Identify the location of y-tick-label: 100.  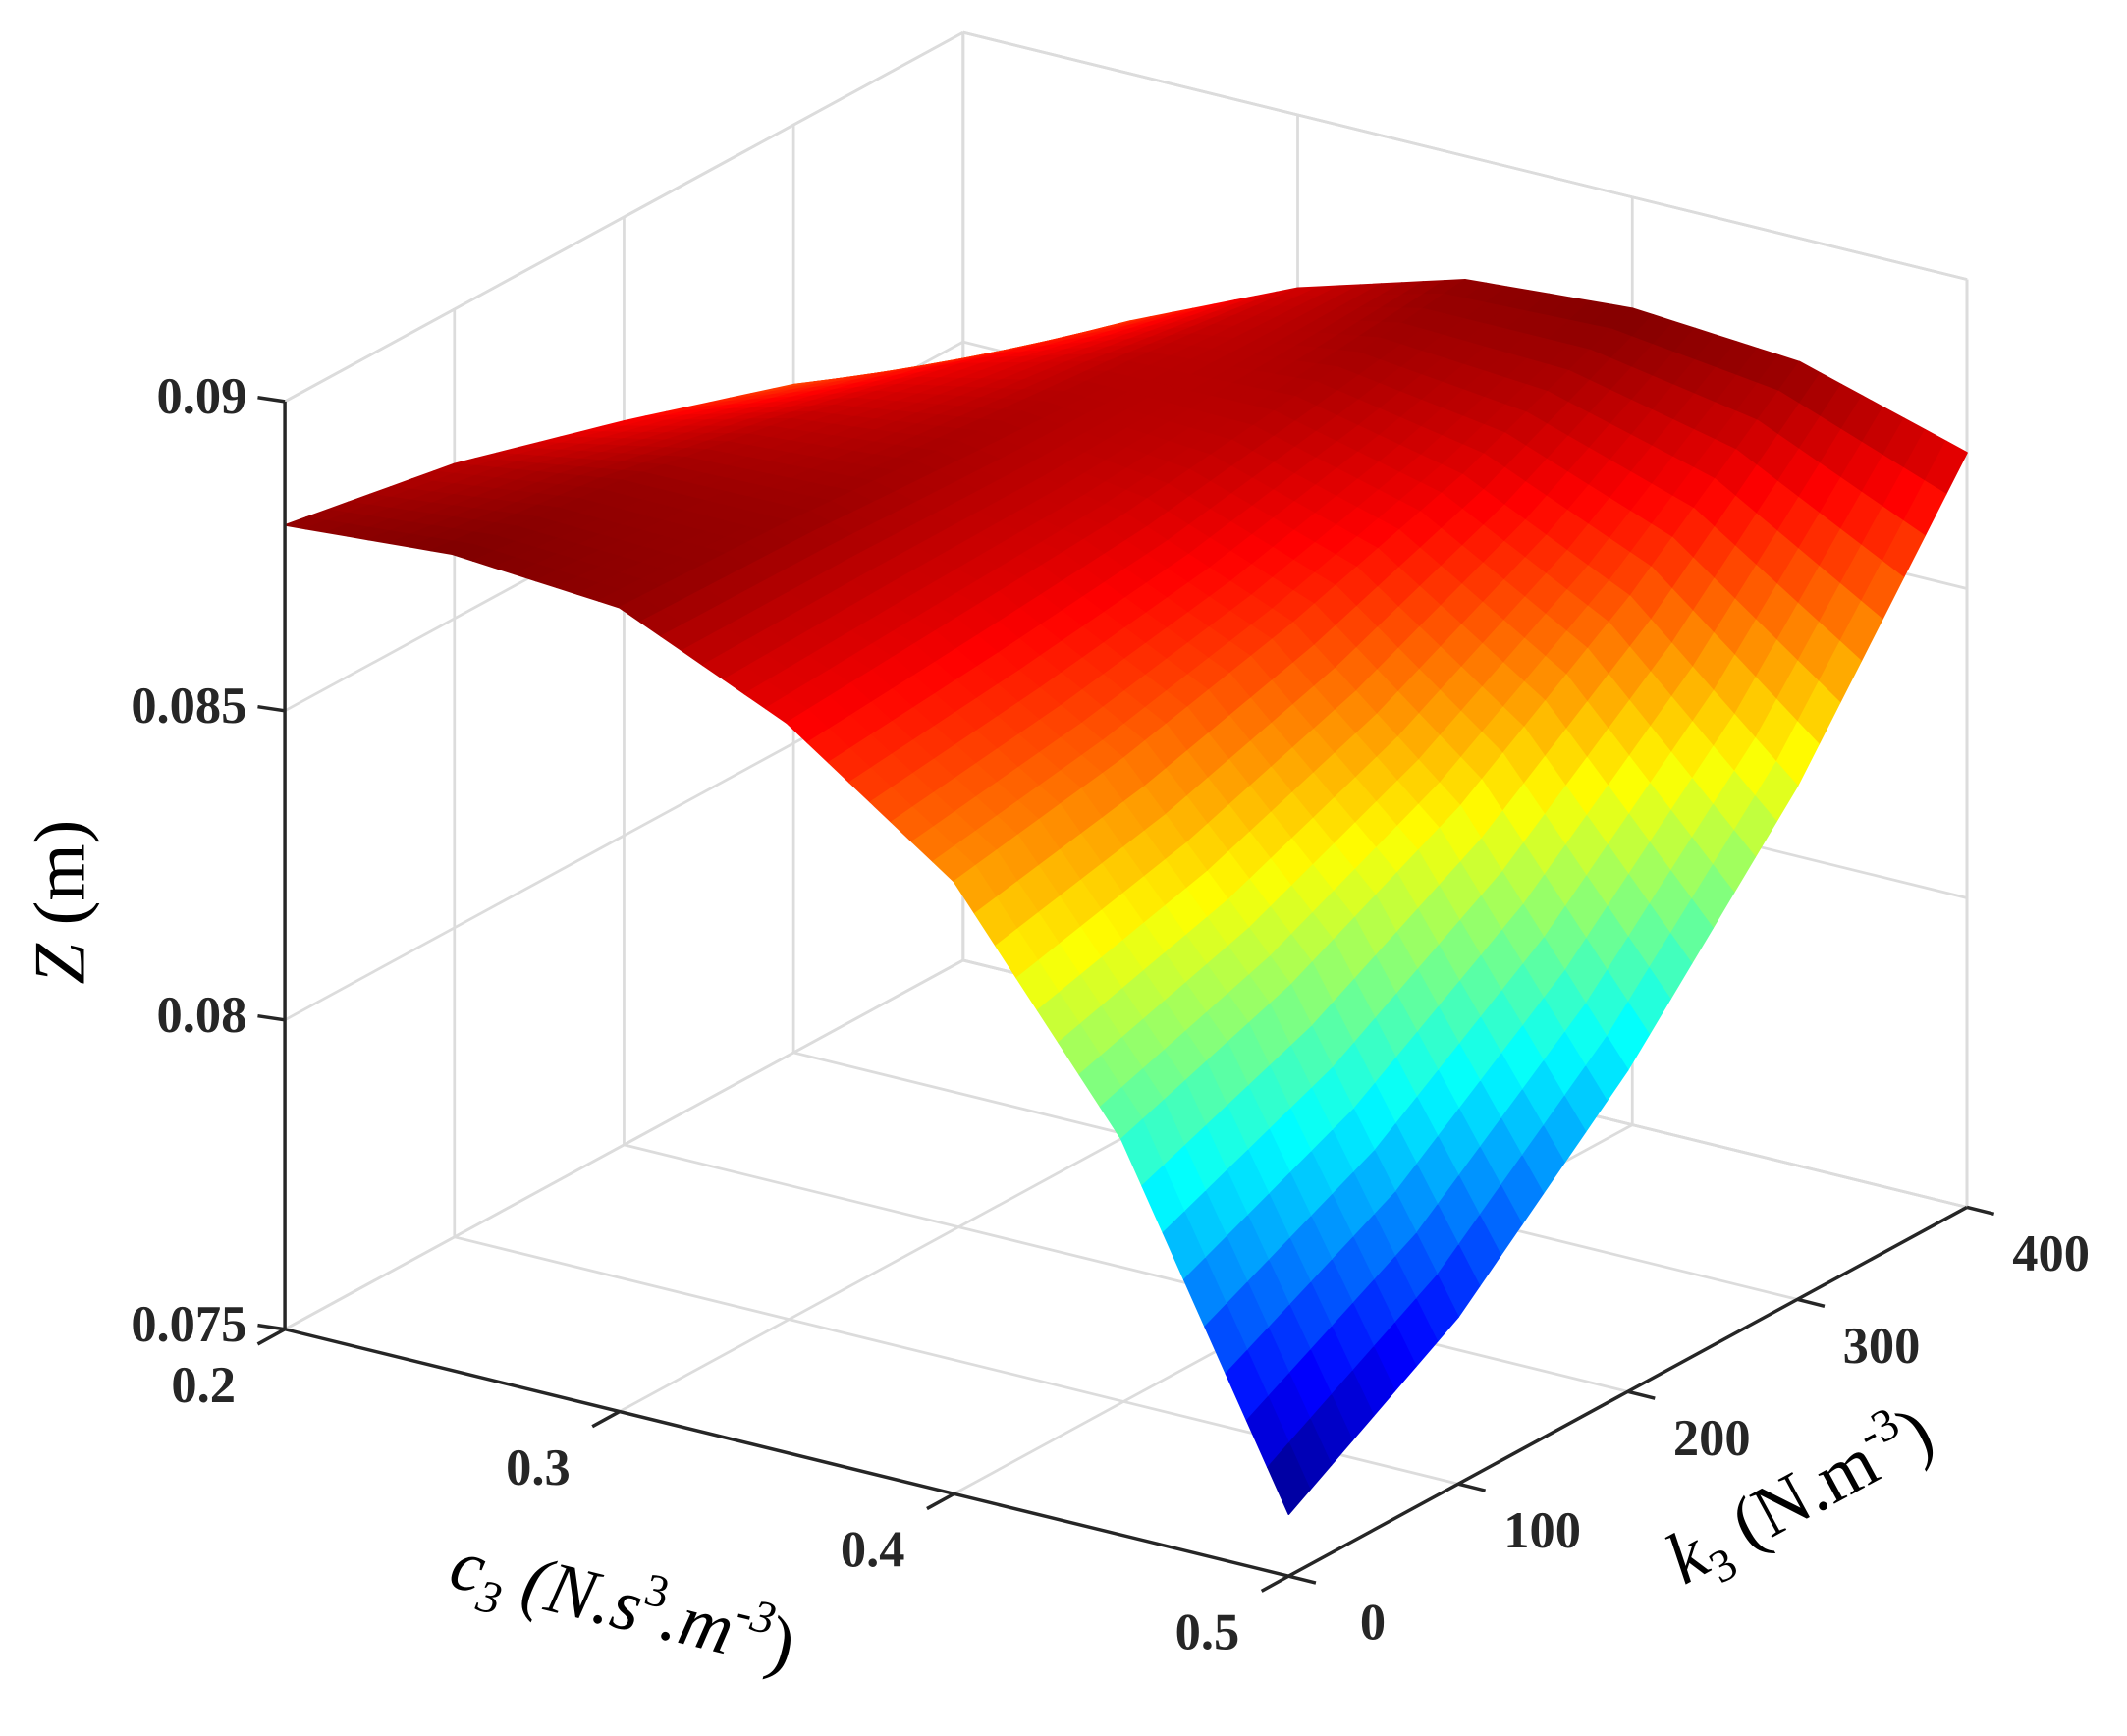
(1542, 1530).